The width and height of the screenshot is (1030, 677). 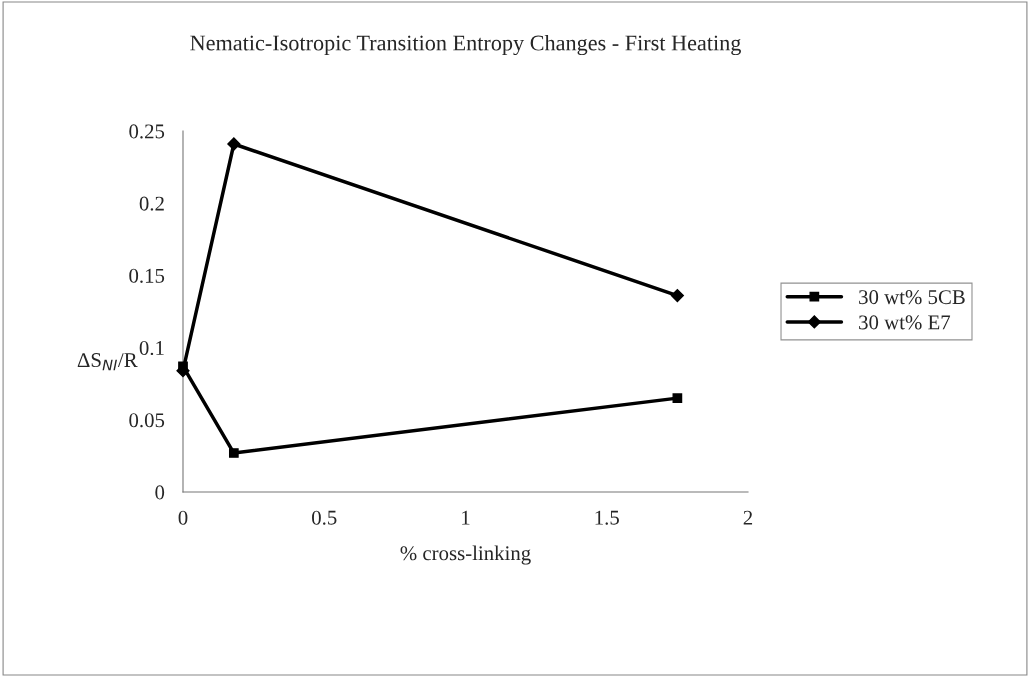 I want to click on x-tick-label: 0, so click(x=183, y=517).